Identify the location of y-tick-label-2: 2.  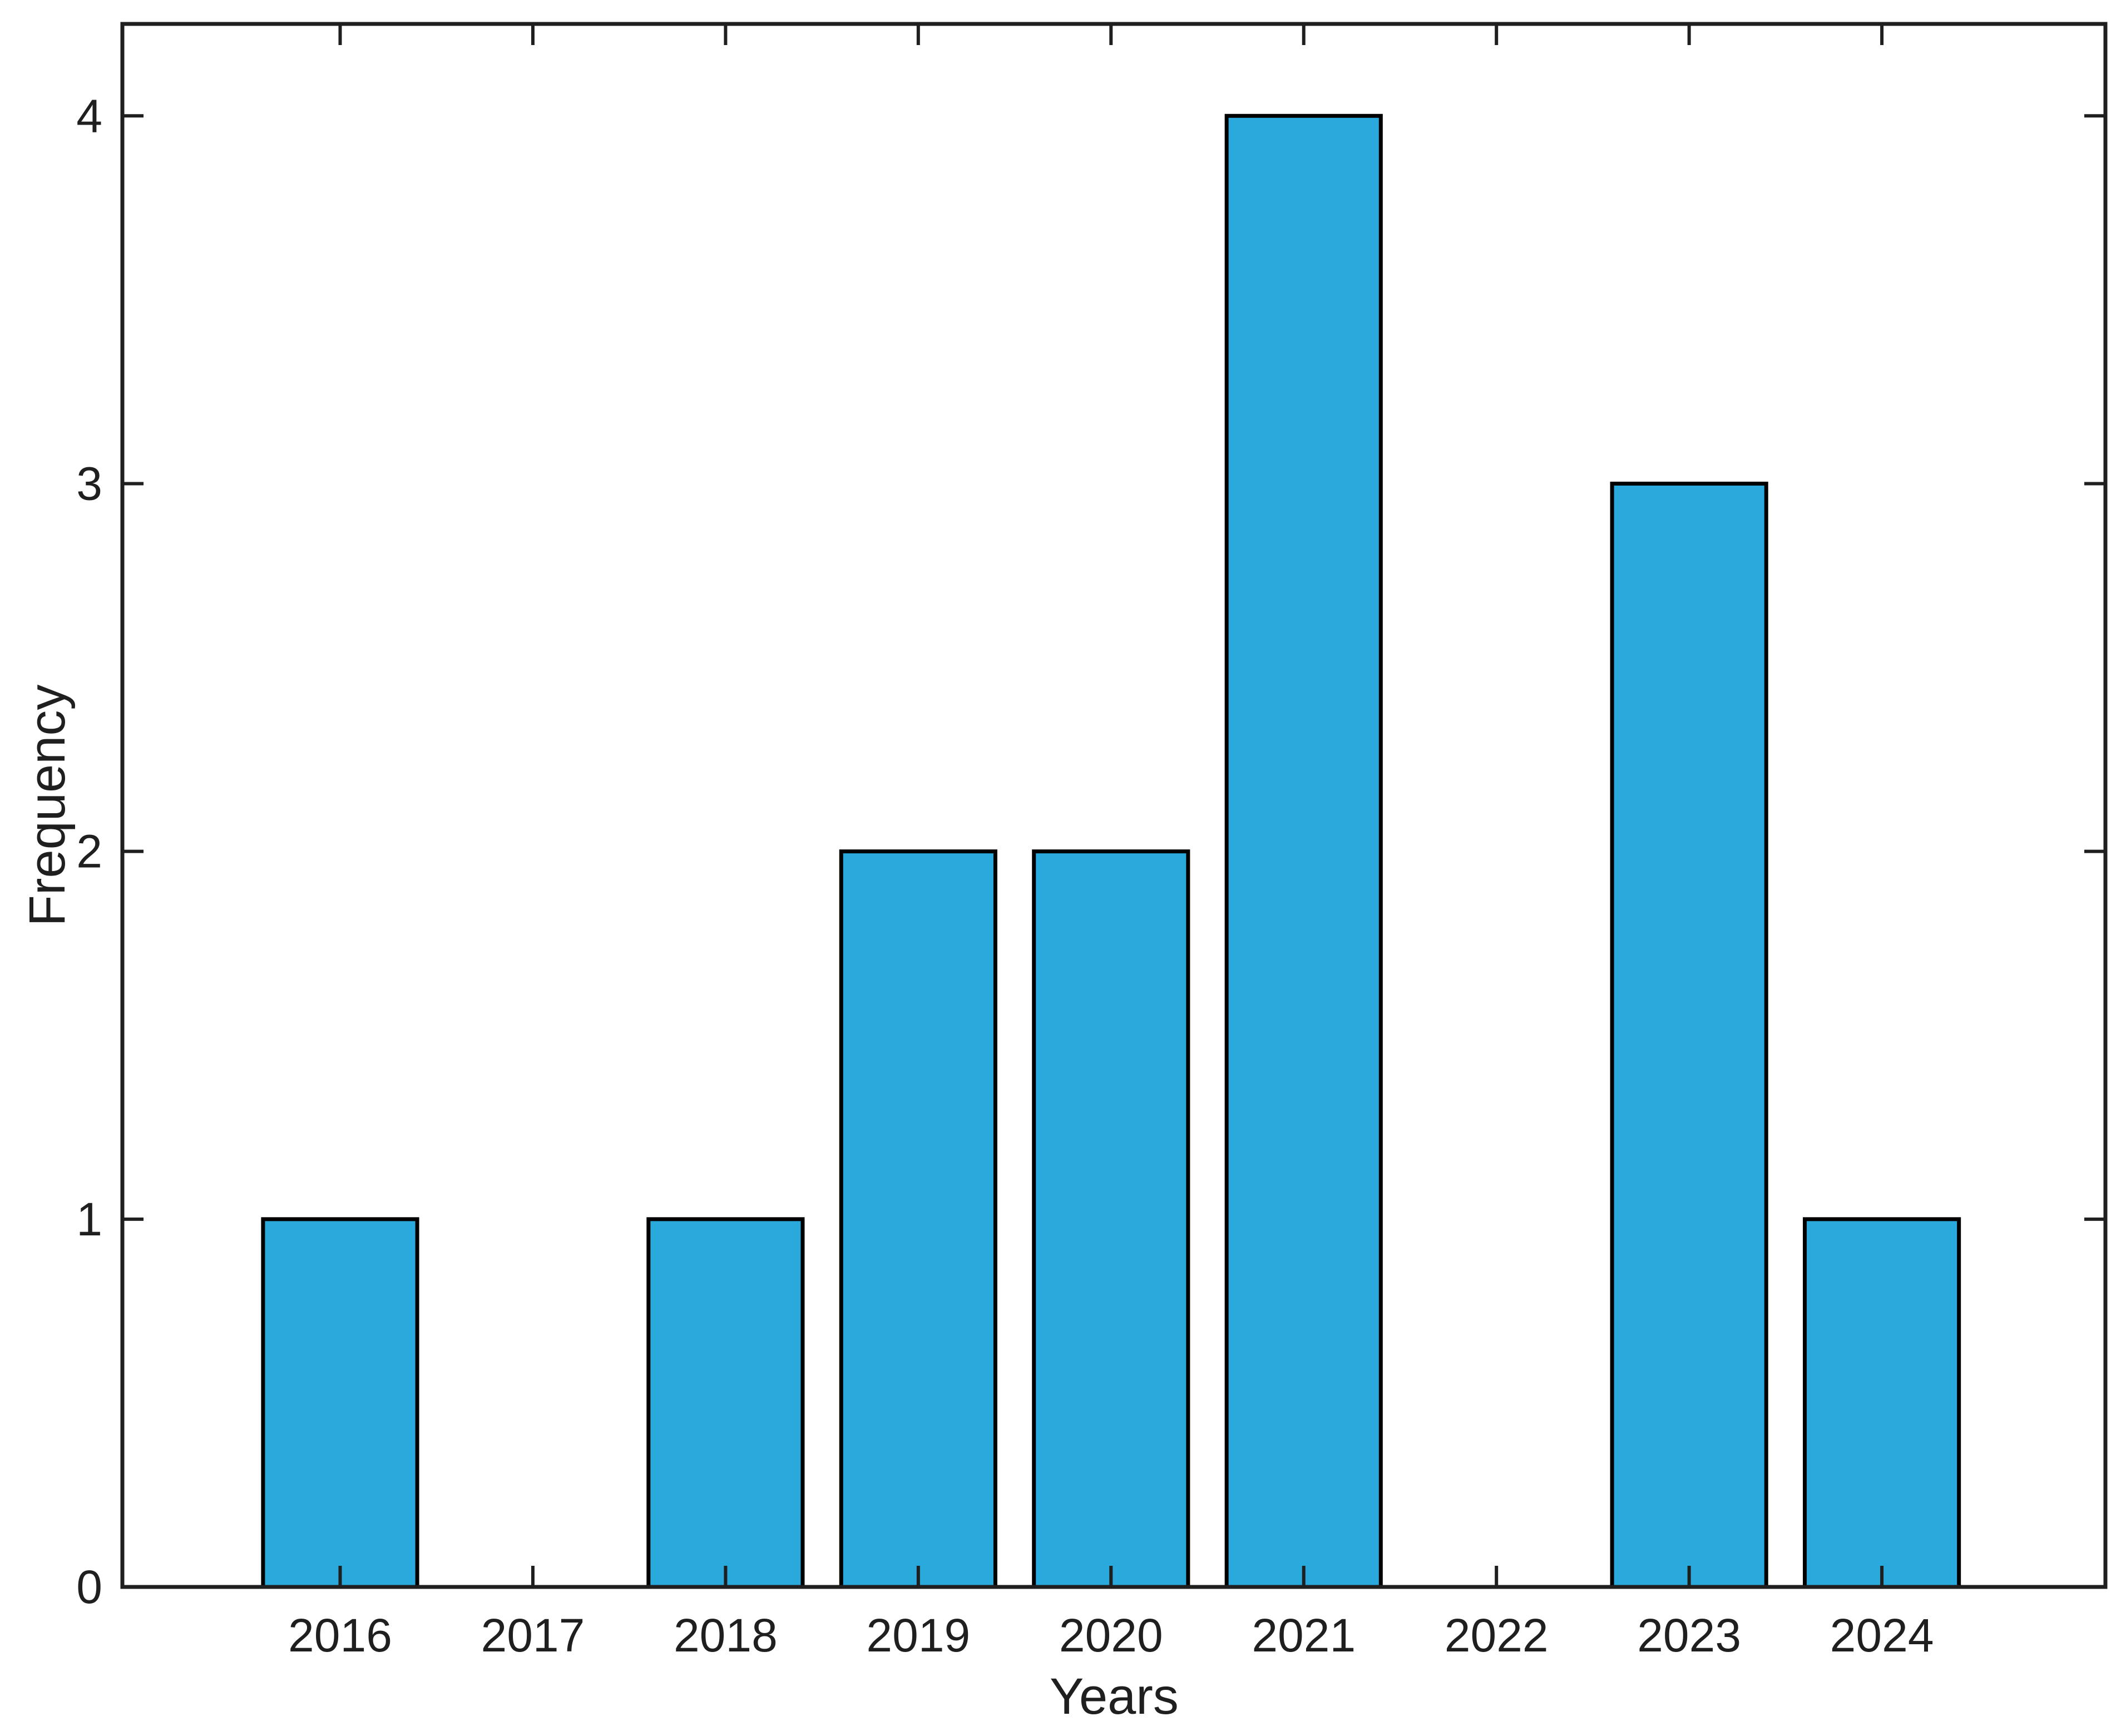
(89, 851).